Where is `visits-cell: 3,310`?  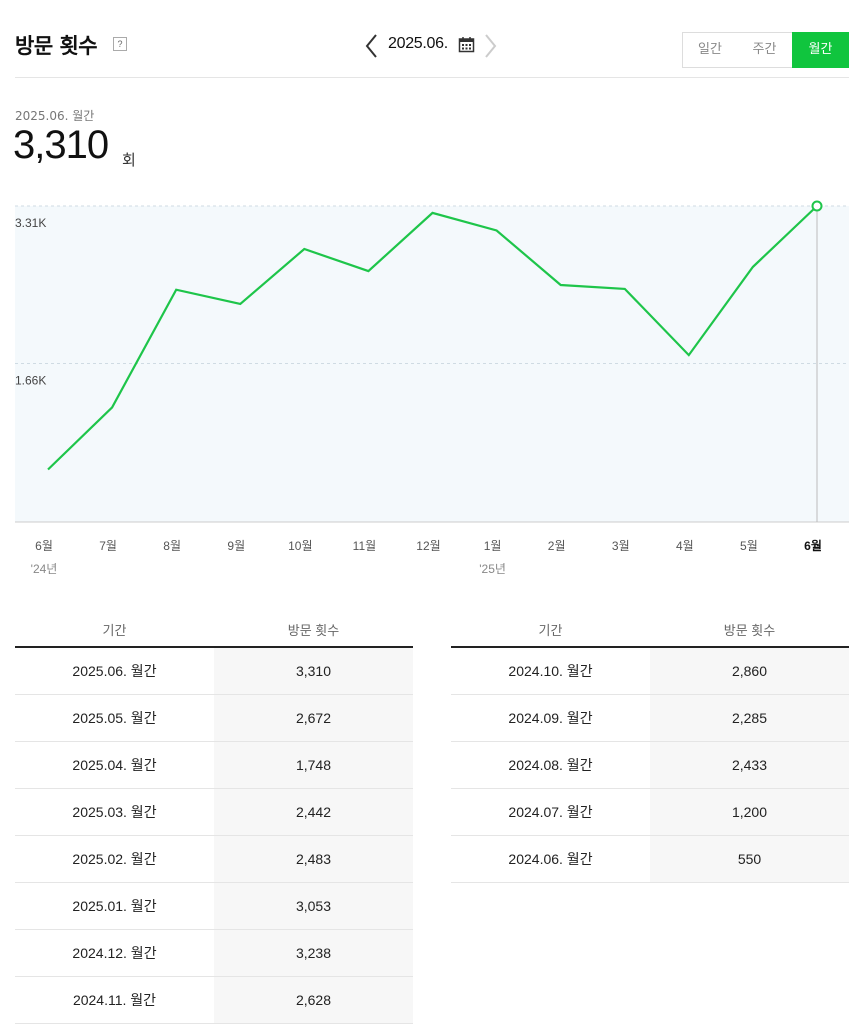
visits-cell: 3,310 is located at coordinates (313, 671).